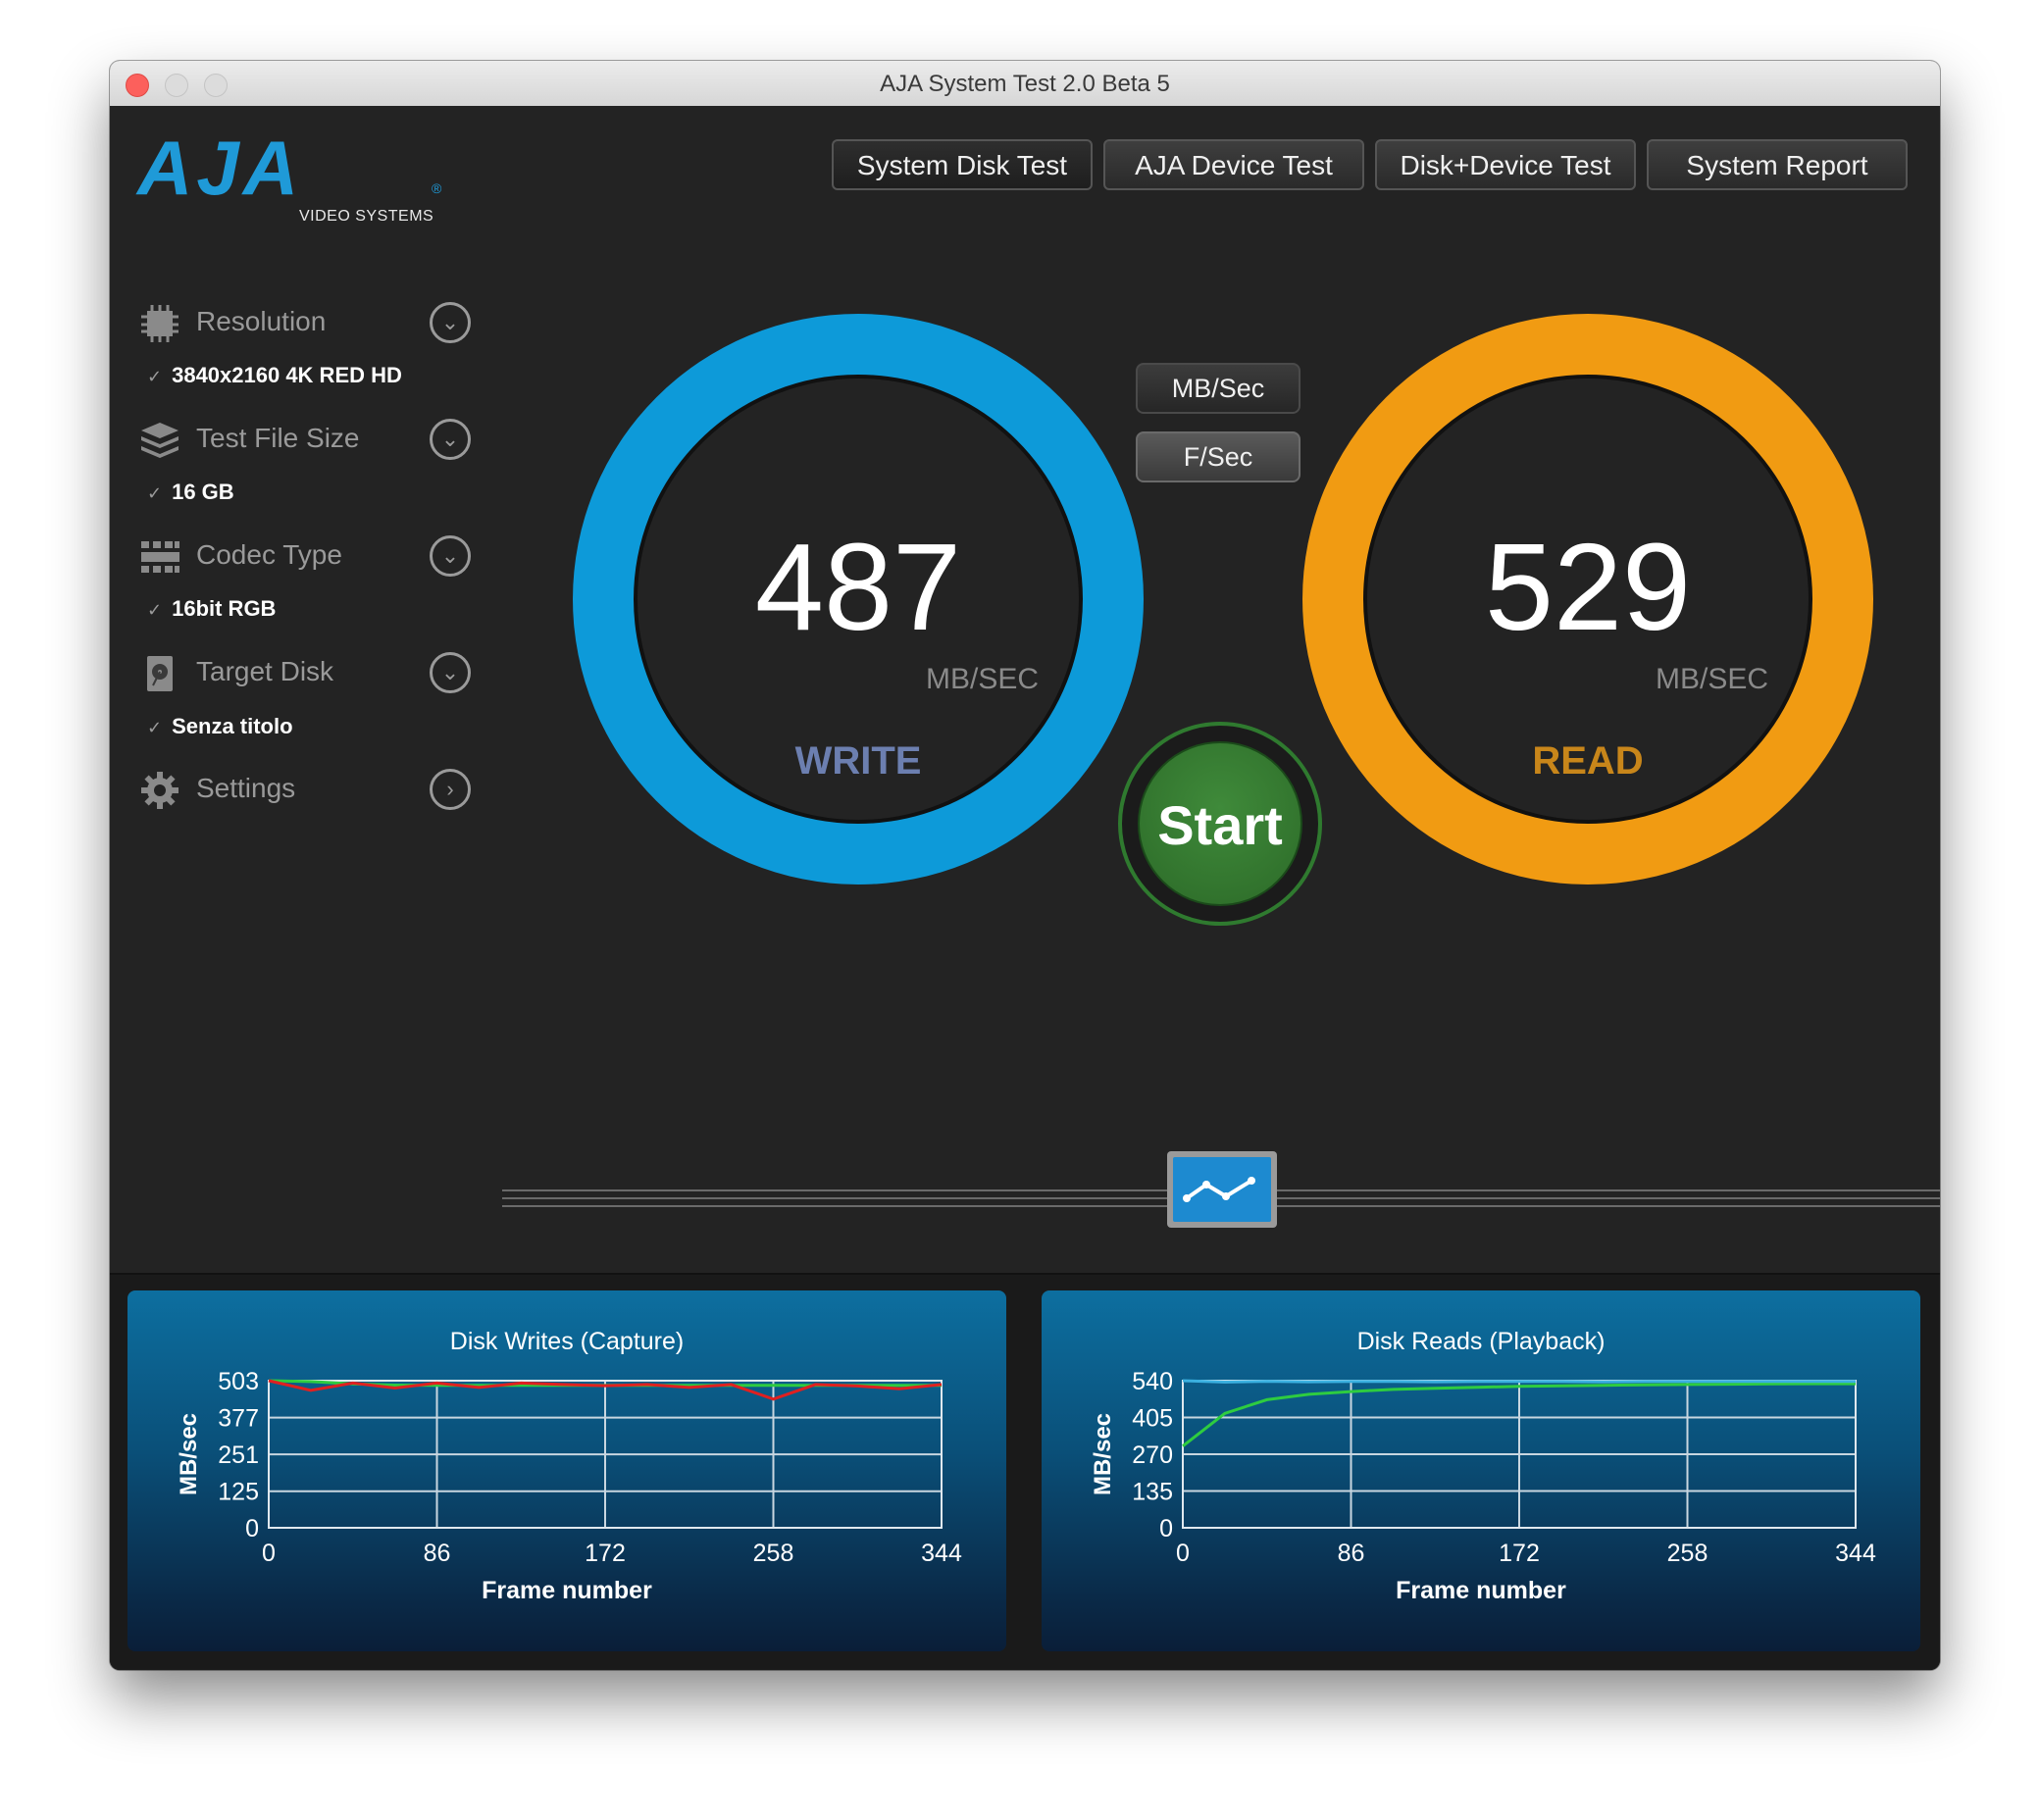 Image resolution: width=2040 pixels, height=1820 pixels. I want to click on sidebar-item-target-disk: Target Disk ⌄, so click(315, 672).